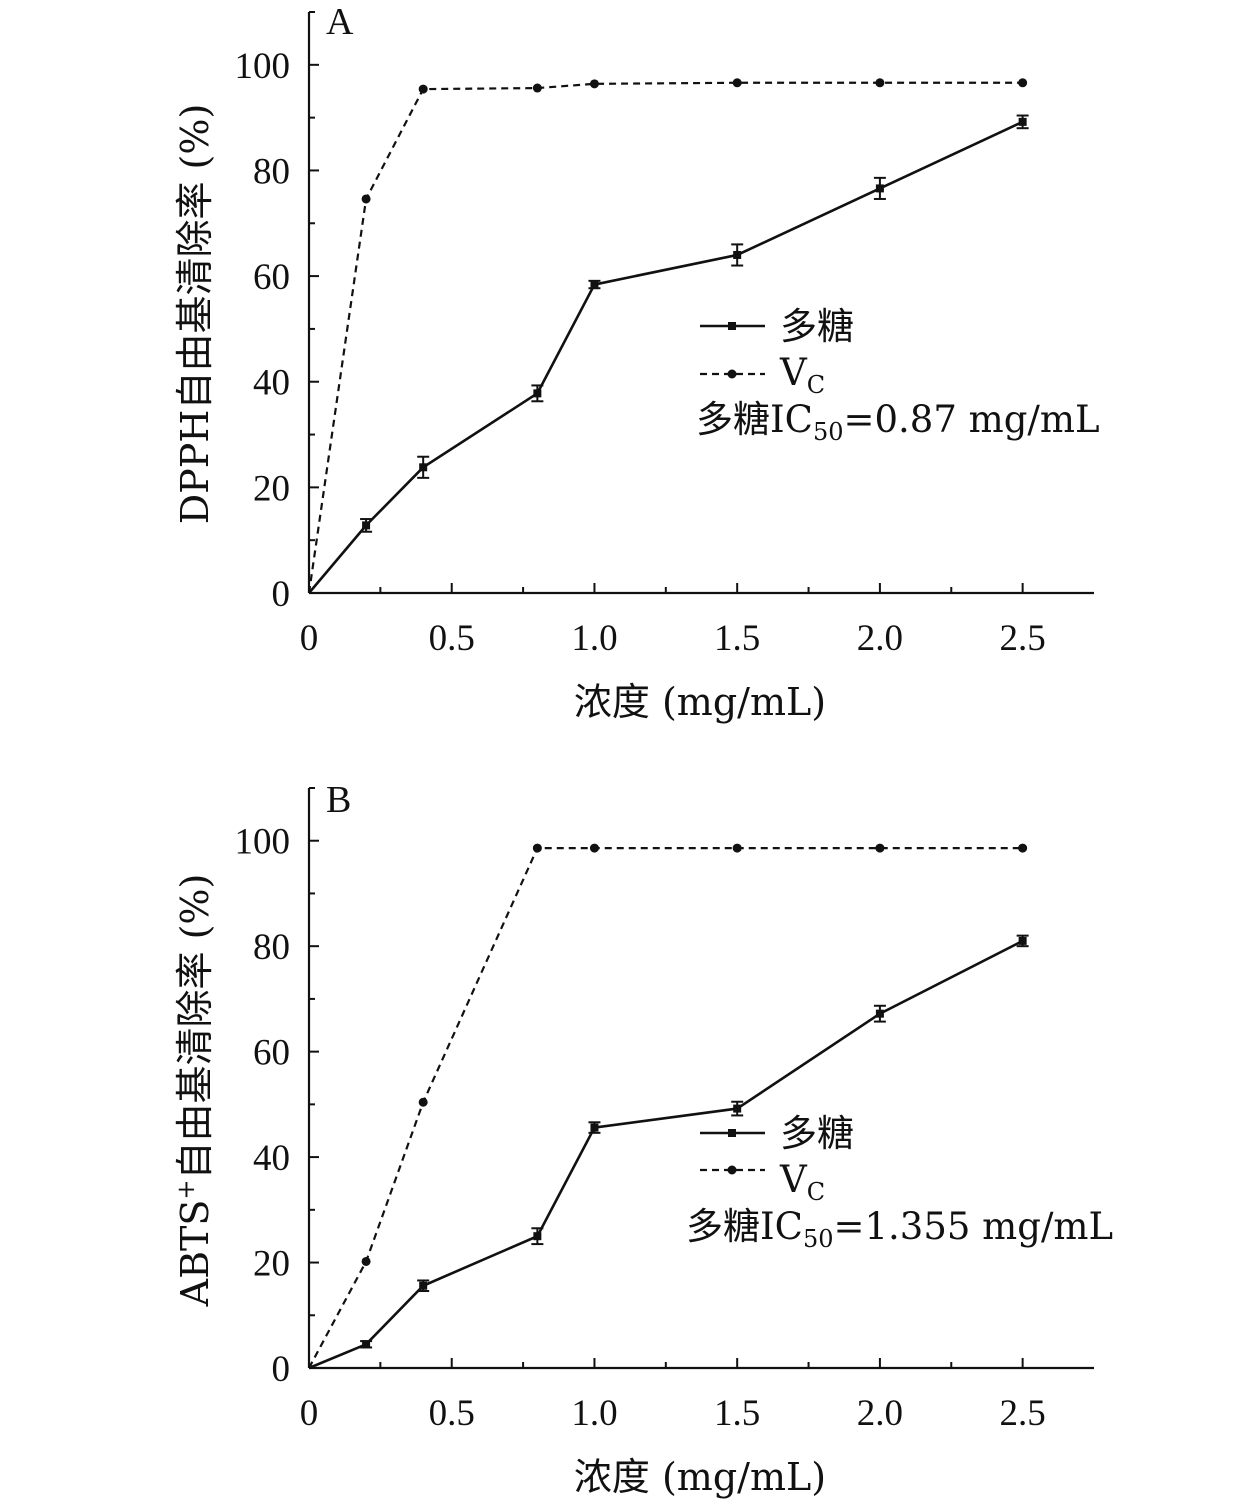 Image resolution: width=1260 pixels, height=1504 pixels. I want to click on ic50-annotation: 多糖IC50=0.87 mg/mL, so click(898, 422).